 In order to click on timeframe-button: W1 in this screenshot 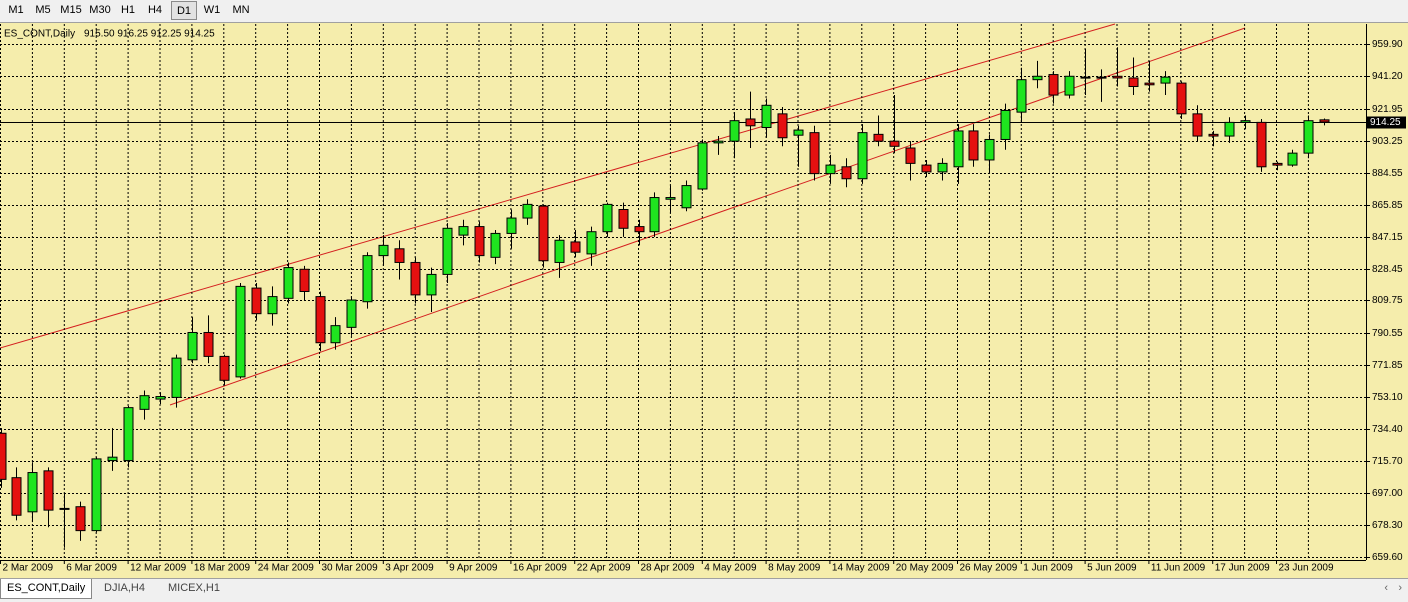, I will do `click(212, 10)`.